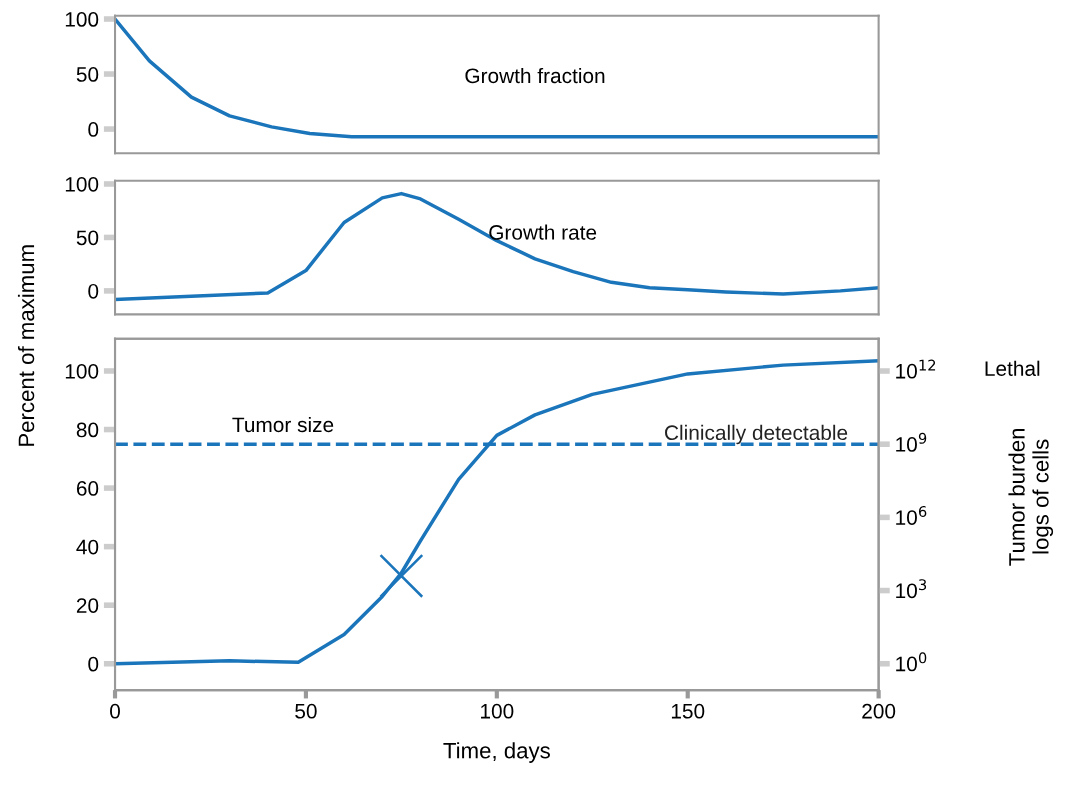 The width and height of the screenshot is (1065, 786). I want to click on ref-line-label: Clinically detectable, so click(756, 434).